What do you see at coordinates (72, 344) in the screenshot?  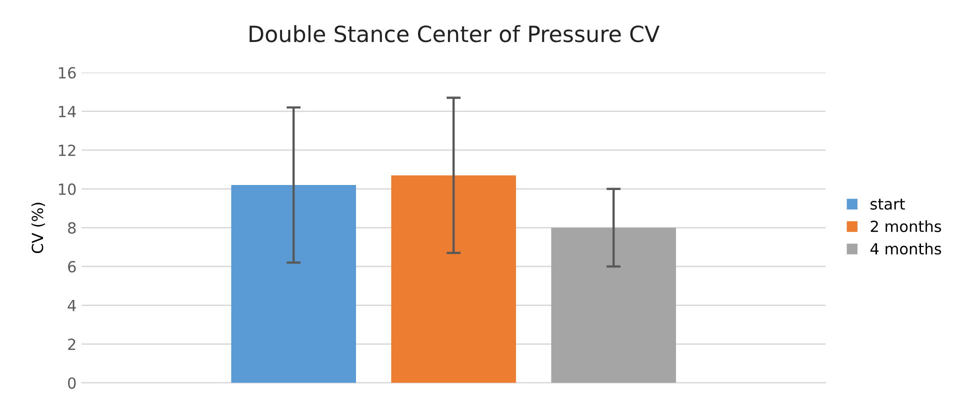 I see `y-tick-label: 2` at bounding box center [72, 344].